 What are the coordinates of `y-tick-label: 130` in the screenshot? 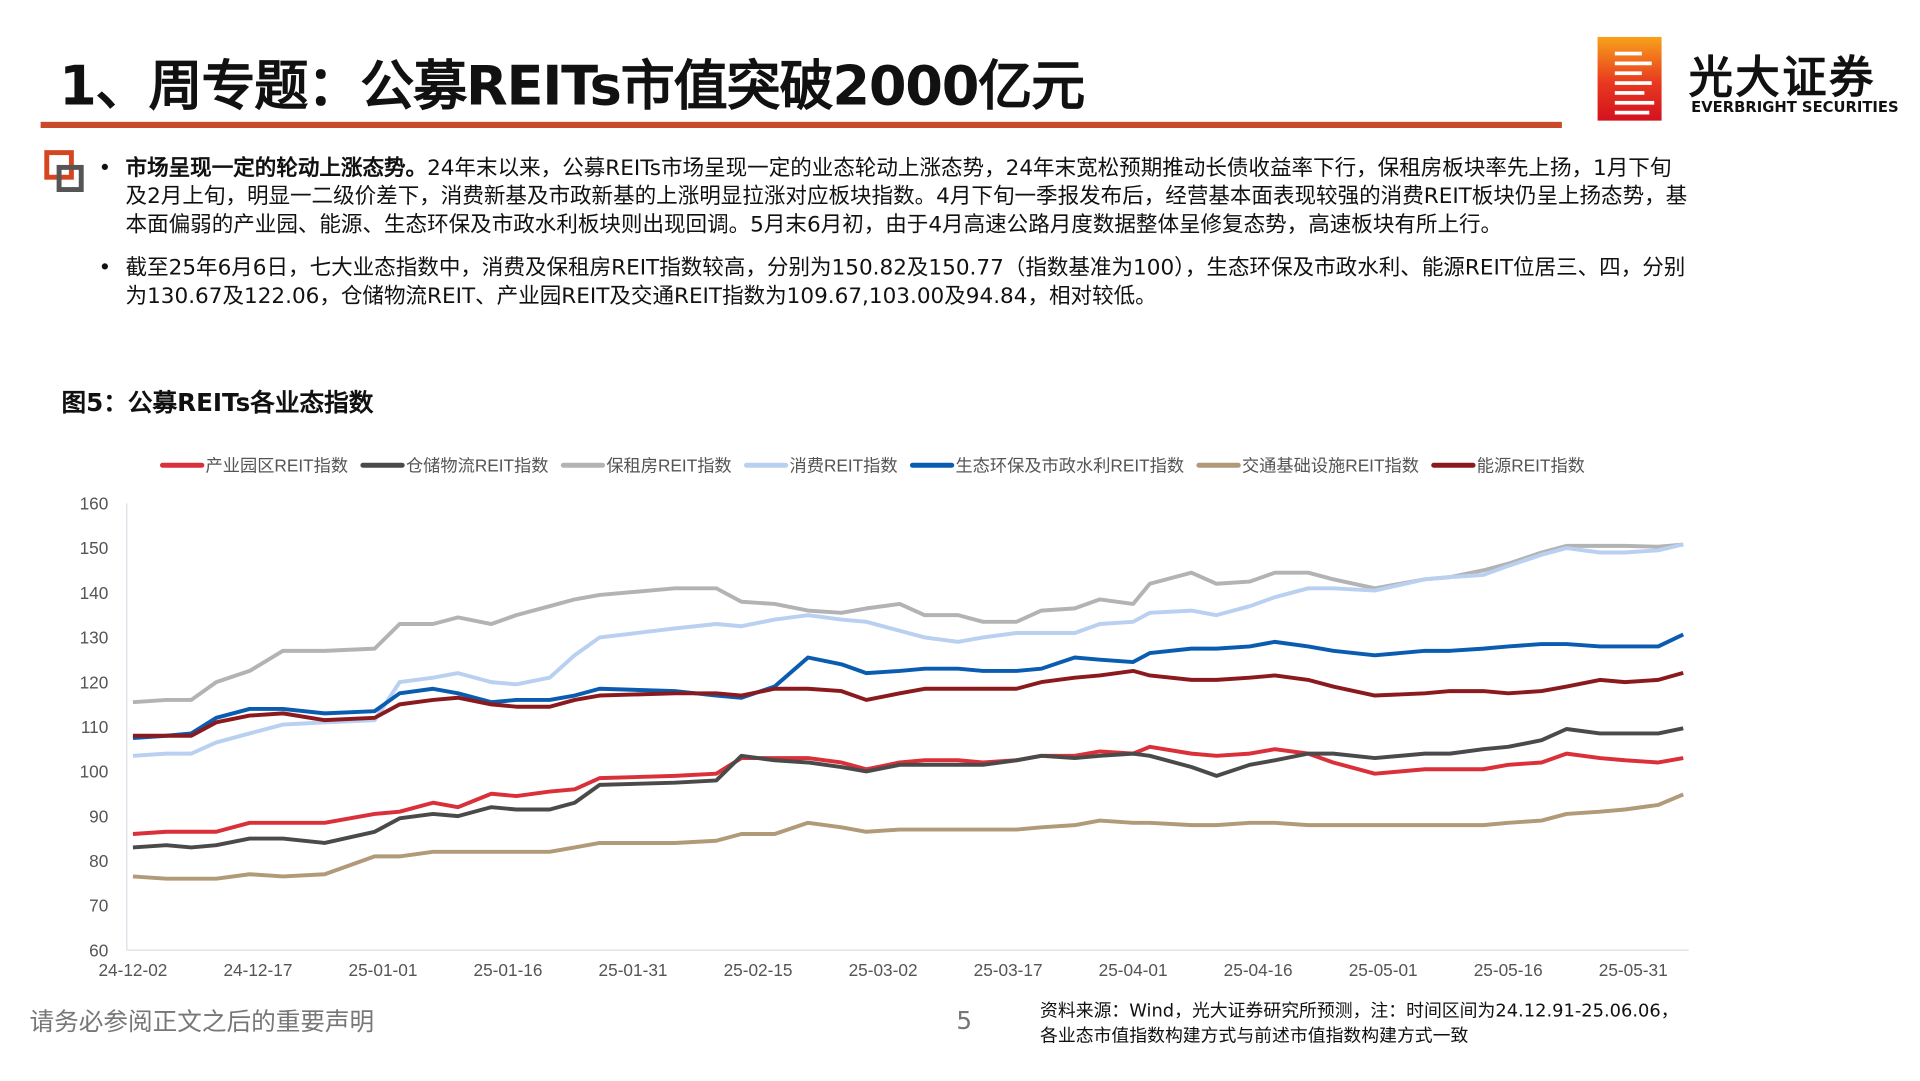 It's located at (94, 638).